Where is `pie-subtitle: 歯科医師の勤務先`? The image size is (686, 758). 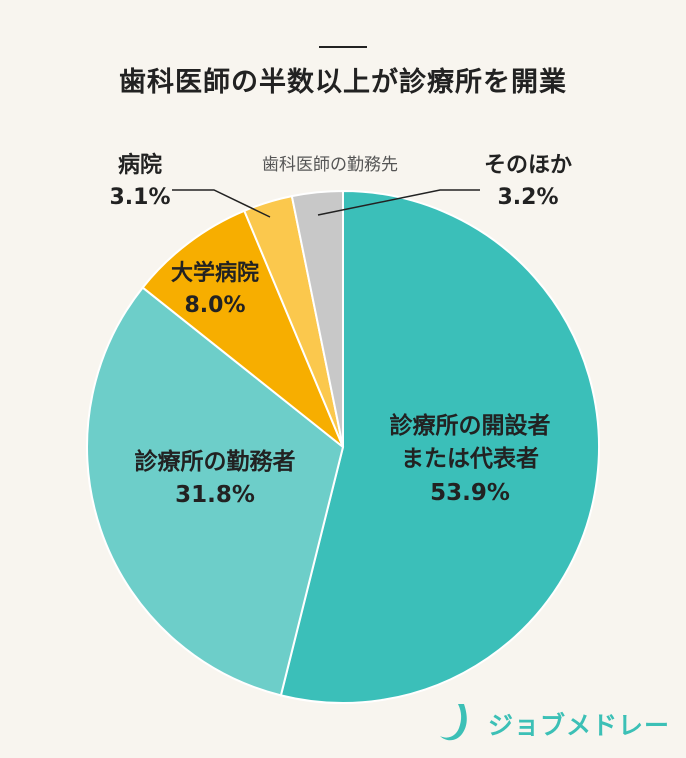 pie-subtitle: 歯科医師の勤務先 is located at coordinates (330, 165).